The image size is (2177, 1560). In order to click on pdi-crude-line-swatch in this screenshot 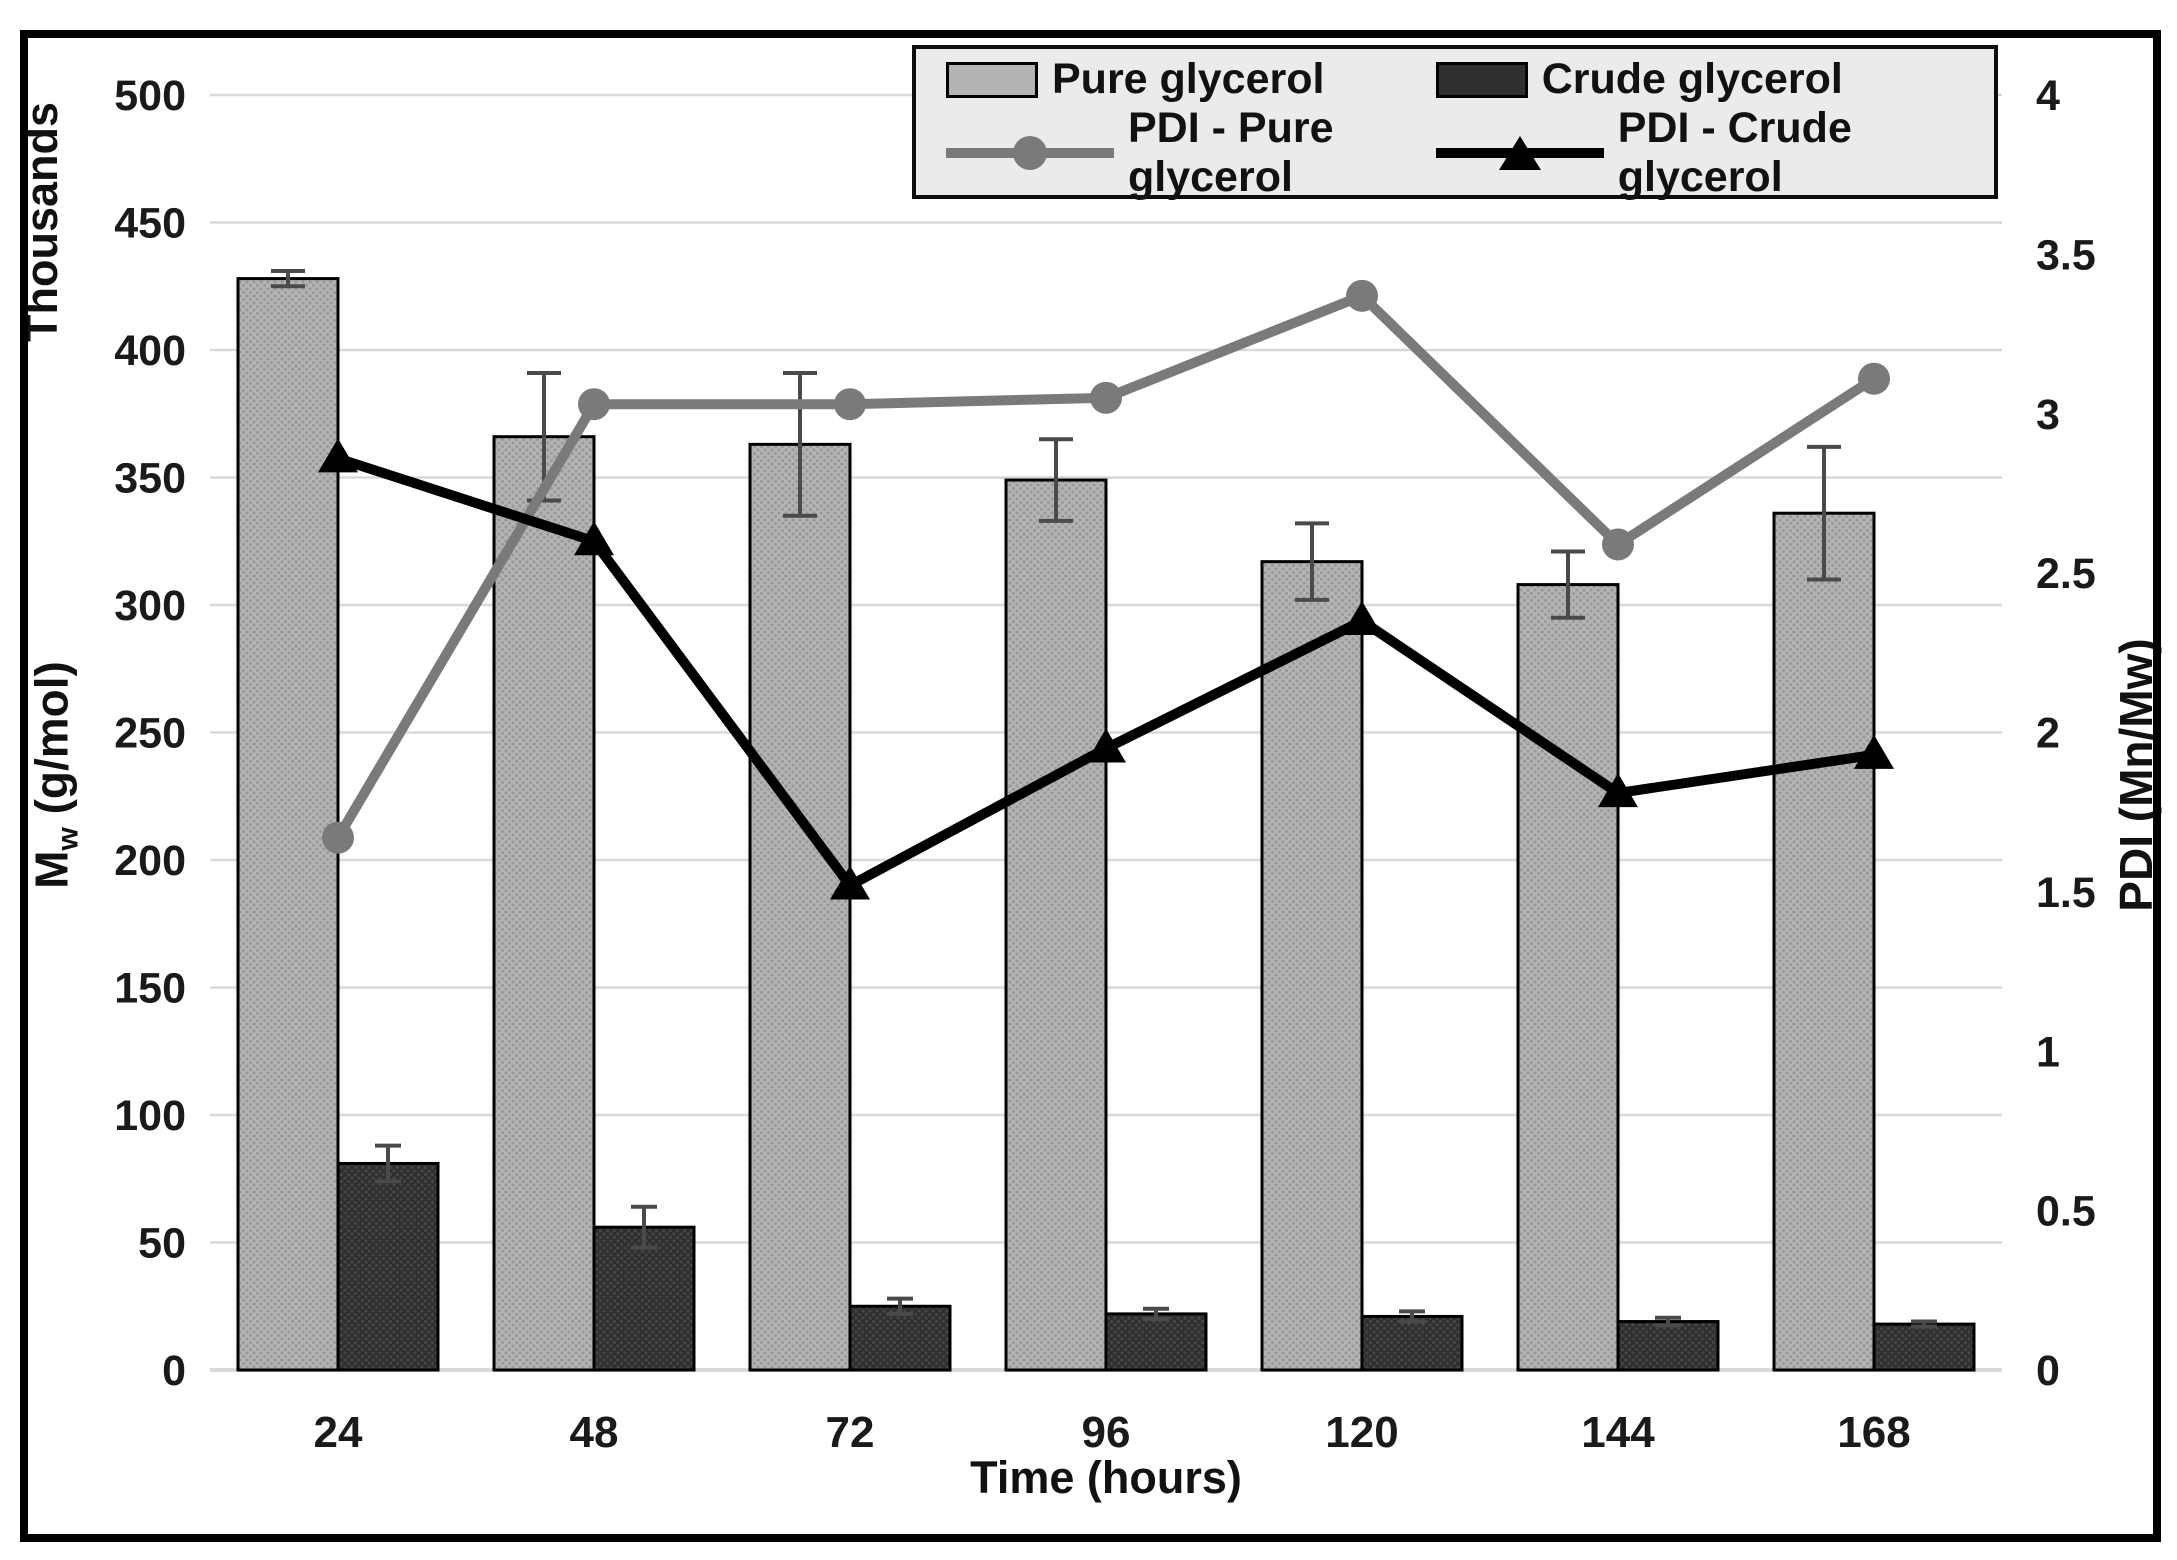, I will do `click(1519, 153)`.